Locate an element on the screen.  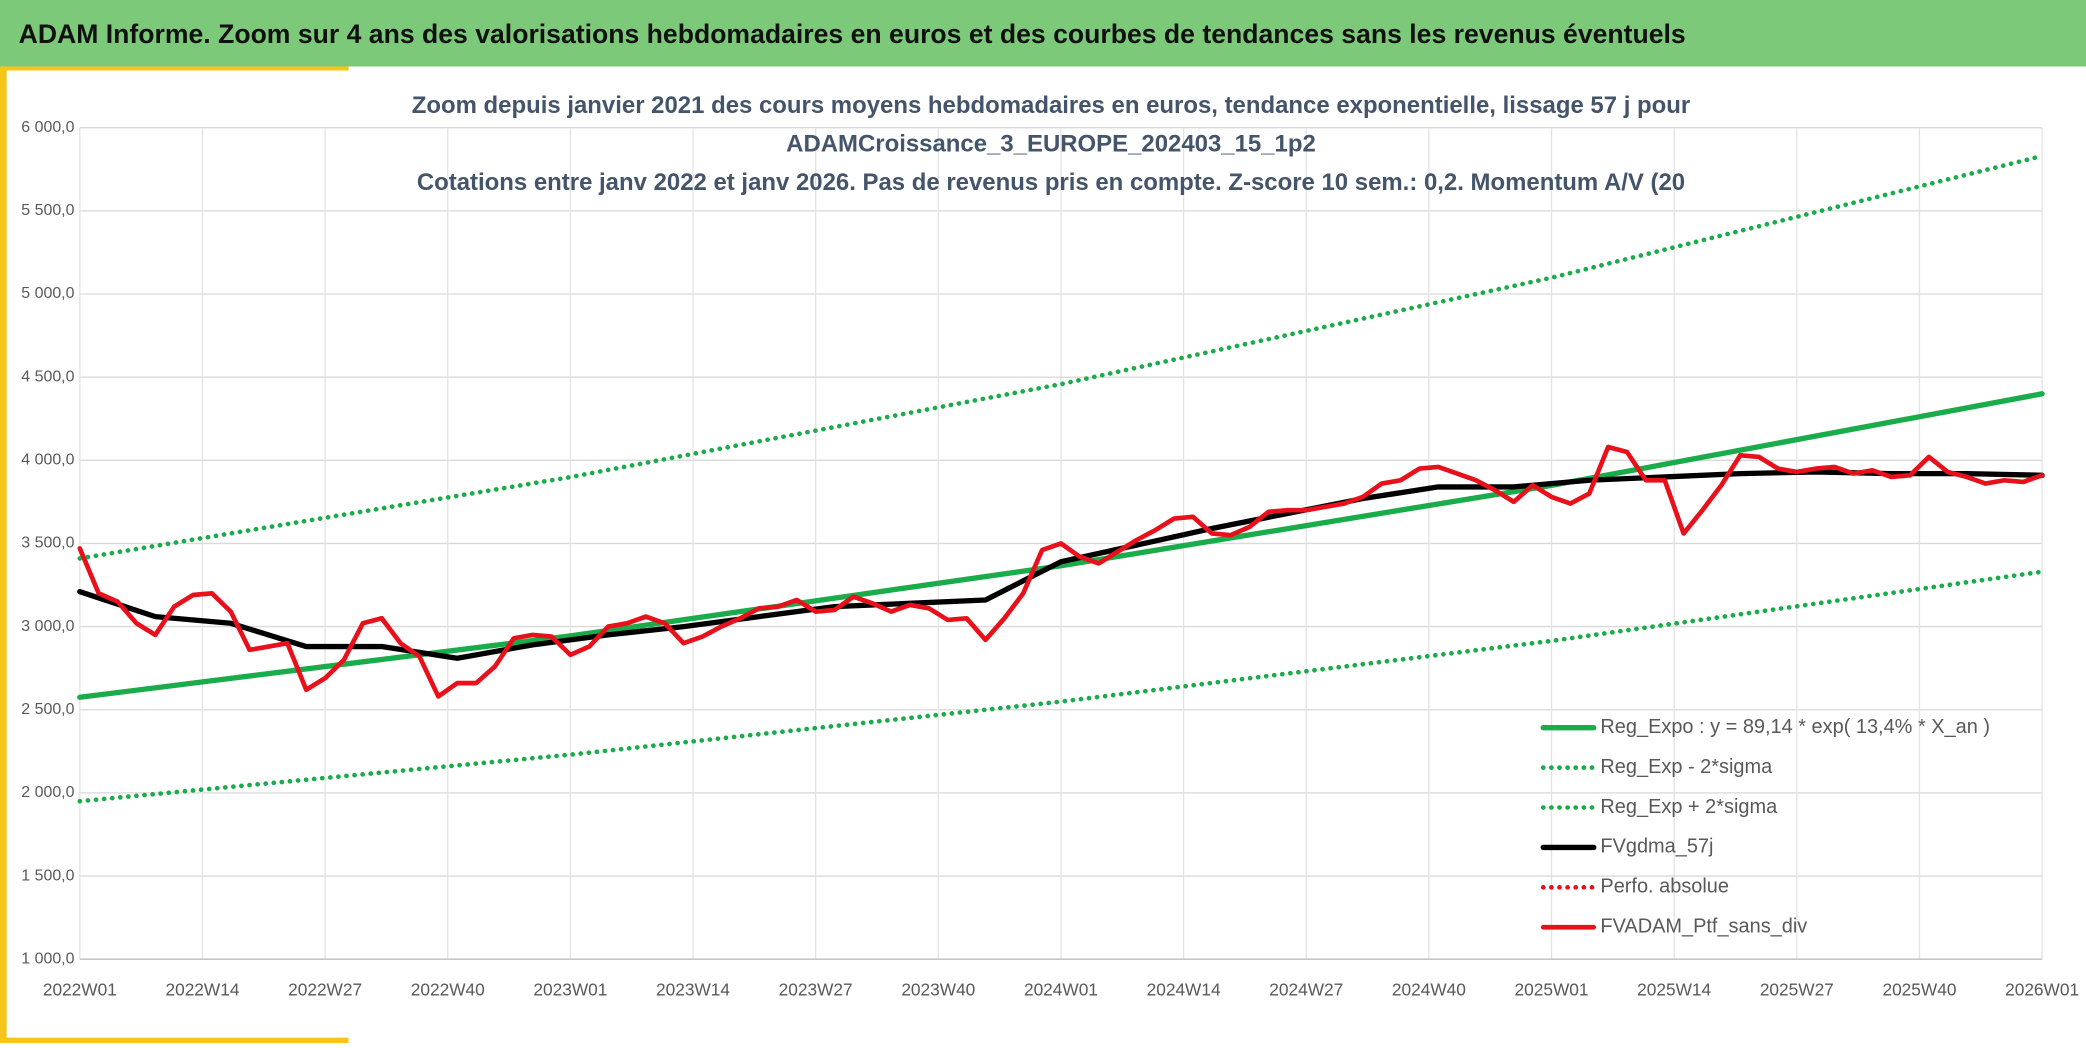
x-tick-label: 2024W14 is located at coordinates (1184, 990).